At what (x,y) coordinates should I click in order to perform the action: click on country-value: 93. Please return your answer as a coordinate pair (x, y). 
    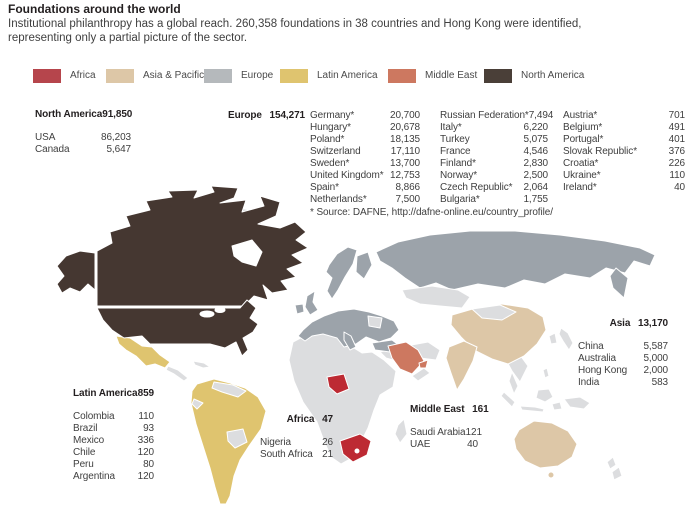
    Looking at the image, I should click on (148, 428).